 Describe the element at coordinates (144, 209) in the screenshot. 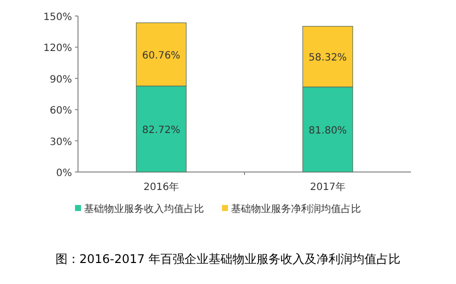

I see `legend-label: 基础物业服务收入均值占比` at that location.